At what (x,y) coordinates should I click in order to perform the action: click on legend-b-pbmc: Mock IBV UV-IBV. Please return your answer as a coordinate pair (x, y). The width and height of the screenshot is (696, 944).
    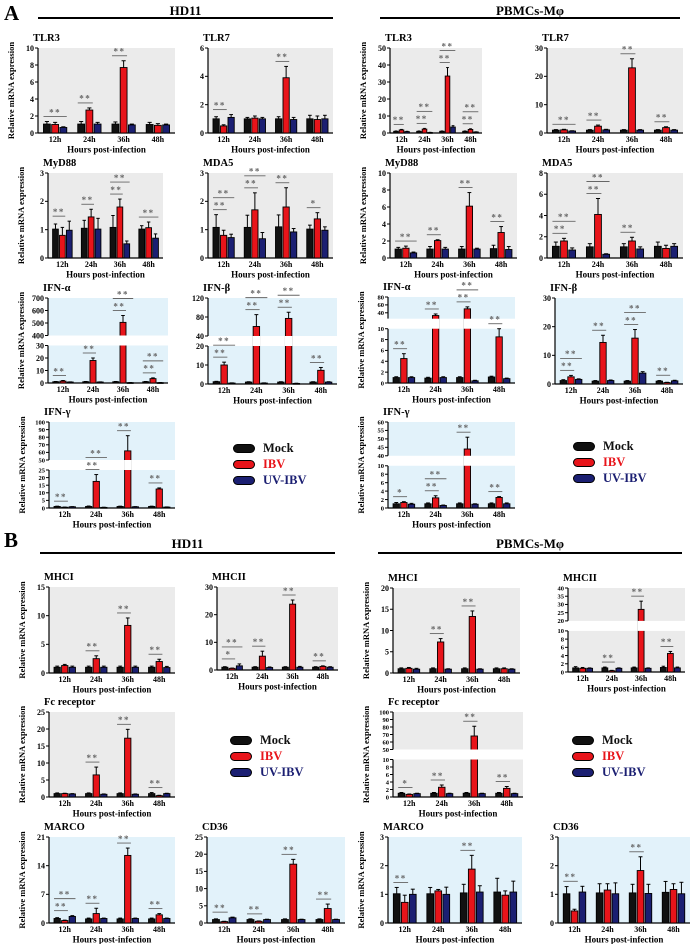
    Looking at the image, I should click on (609, 756).